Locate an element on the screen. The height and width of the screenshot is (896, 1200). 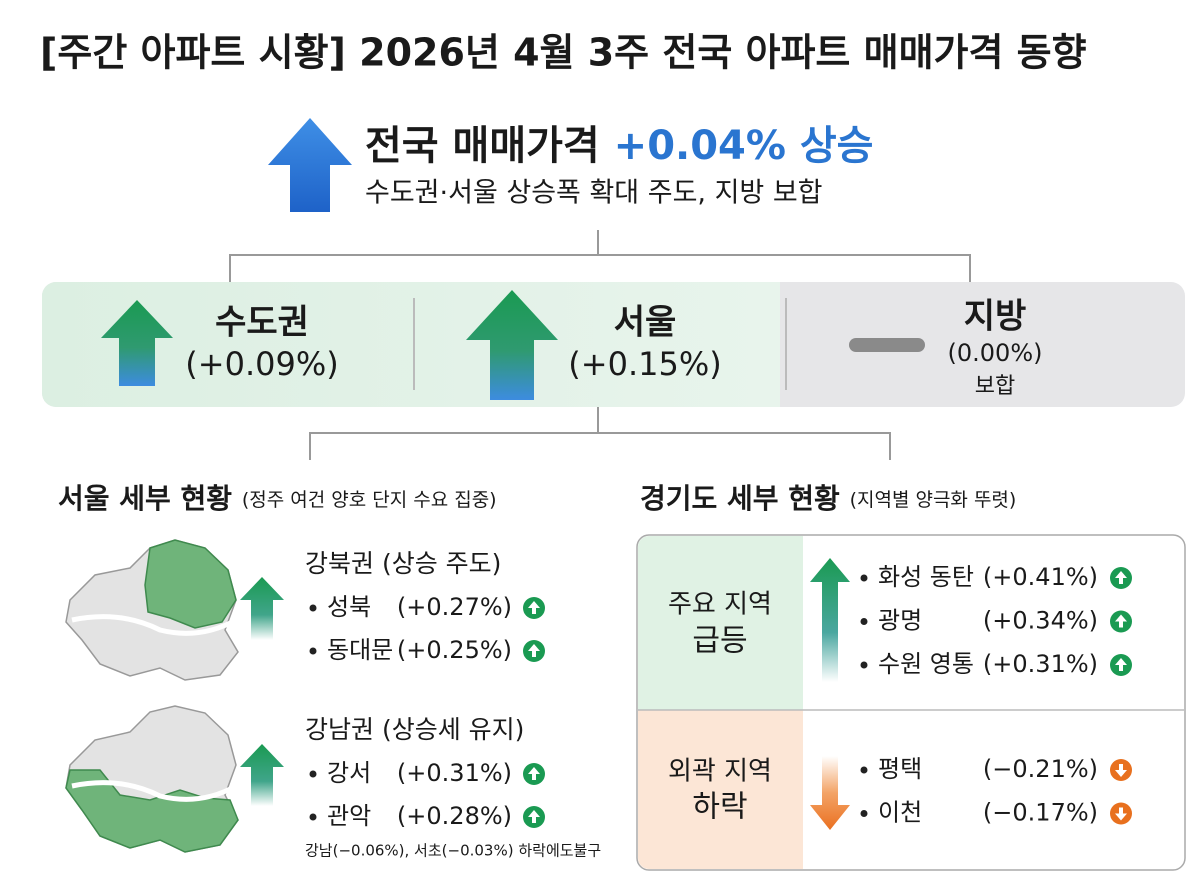
region-change: (+0.09%) is located at coordinates (261, 364).